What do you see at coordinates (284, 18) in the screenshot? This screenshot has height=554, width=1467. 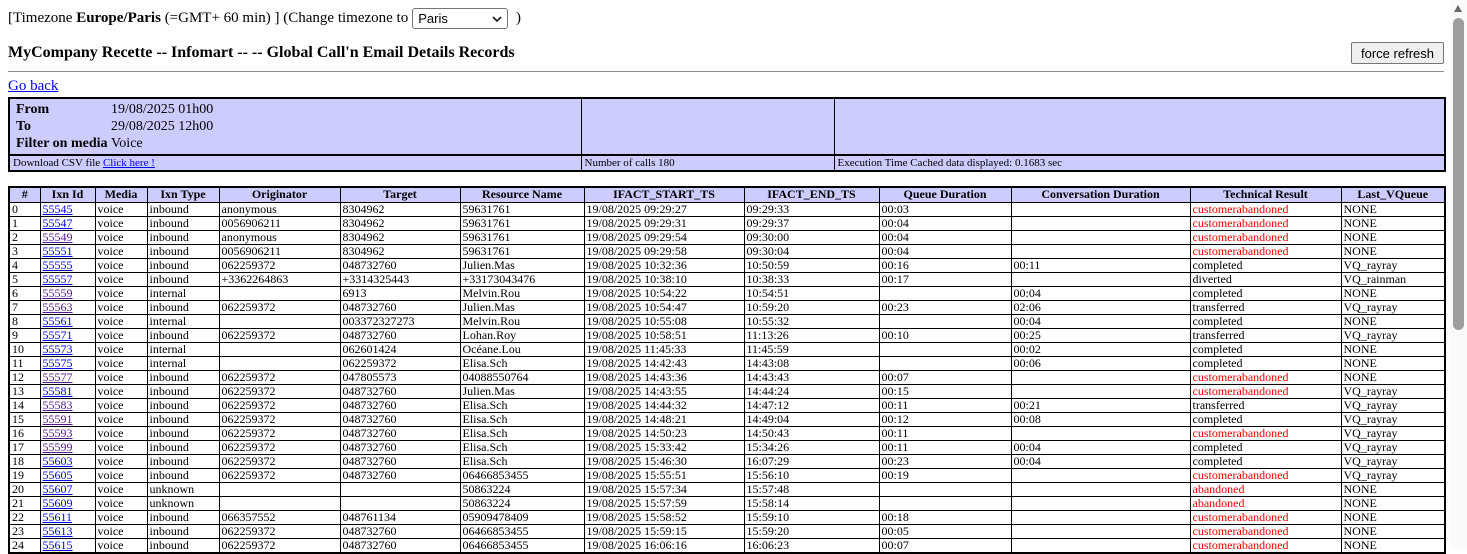 I see `timezone-mid: (=GMT+ 60 min) ] (Change timezone to` at bounding box center [284, 18].